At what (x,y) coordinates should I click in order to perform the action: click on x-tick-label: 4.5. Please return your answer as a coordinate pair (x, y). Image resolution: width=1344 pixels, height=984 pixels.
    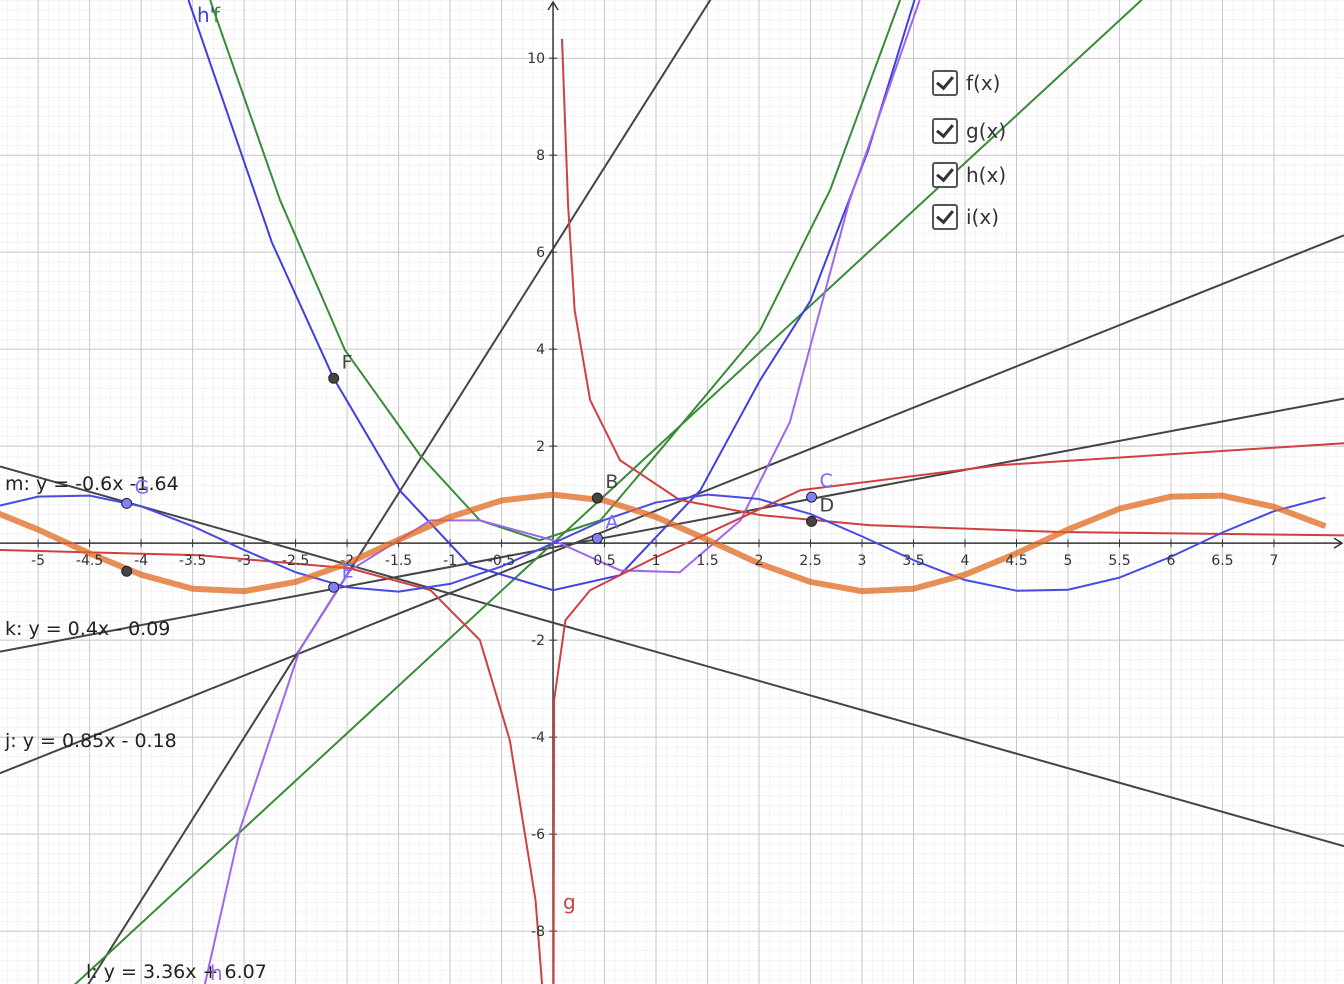
    Looking at the image, I should click on (1016, 561).